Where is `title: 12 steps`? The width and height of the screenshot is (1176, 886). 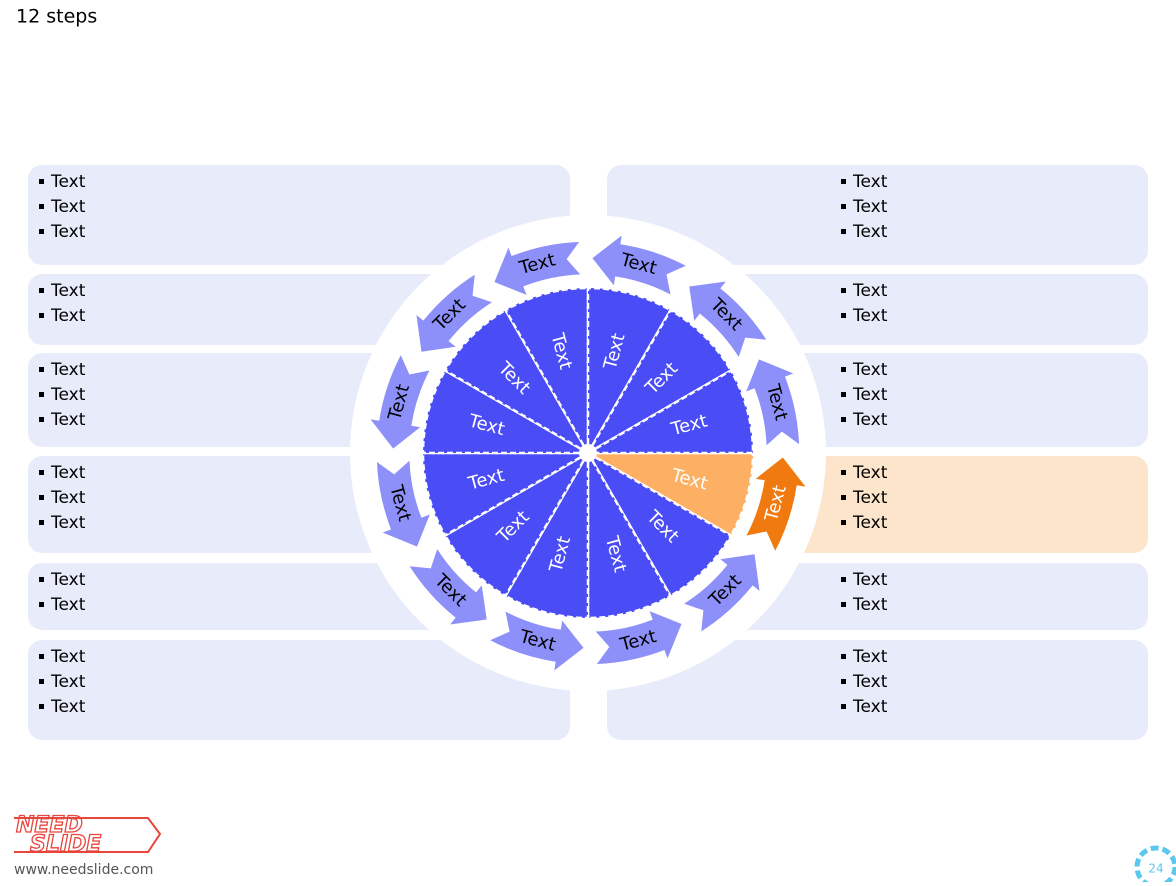
title: 12 steps is located at coordinates (56, 17).